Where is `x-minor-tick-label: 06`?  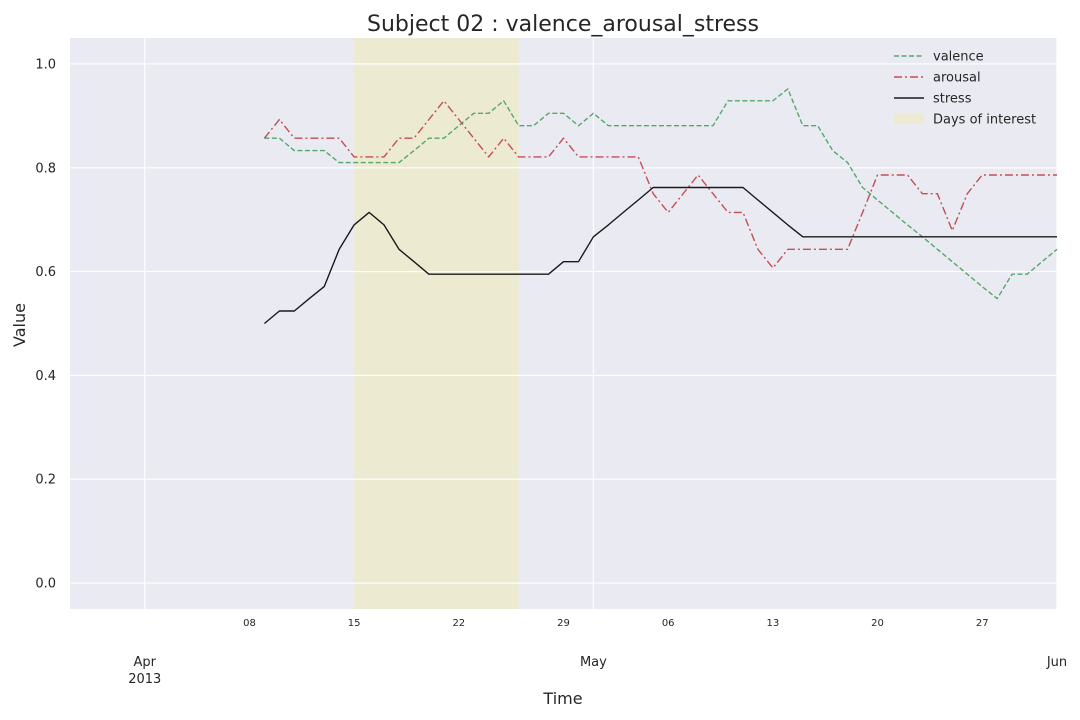 x-minor-tick-label: 06 is located at coordinates (668, 623).